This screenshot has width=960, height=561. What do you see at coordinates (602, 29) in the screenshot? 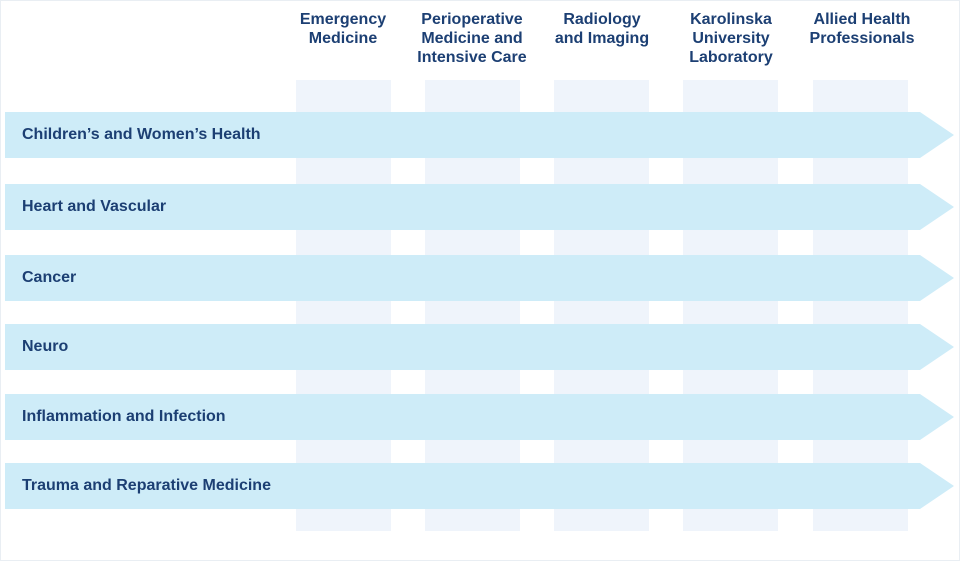
I see `column-header-radiology-imaging: Radiology and Imaging` at bounding box center [602, 29].